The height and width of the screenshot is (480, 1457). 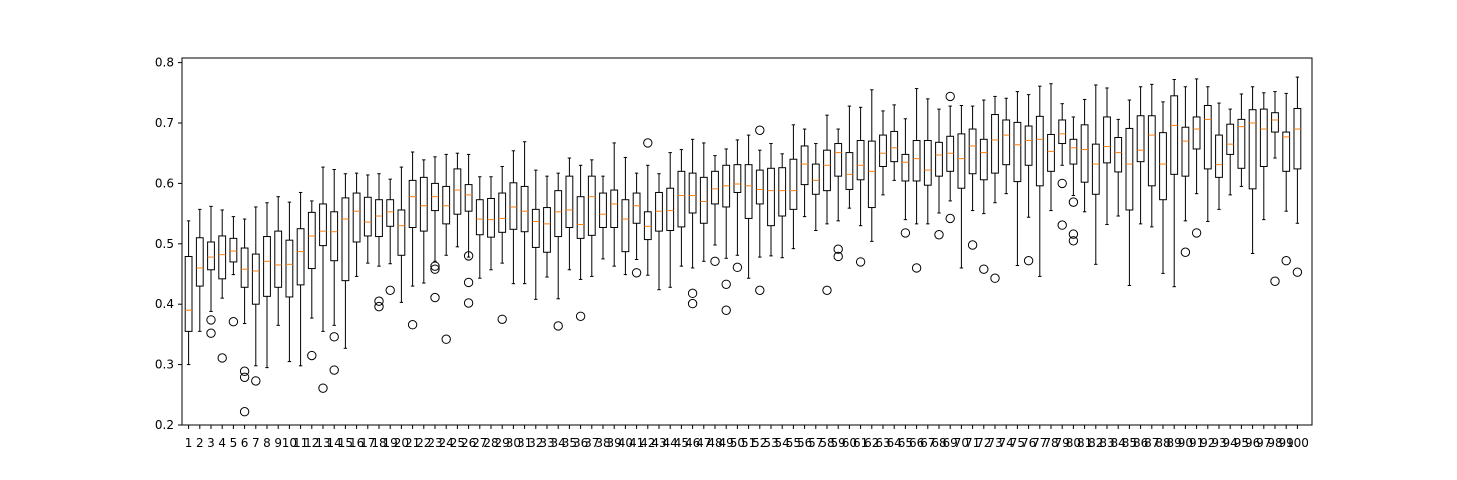 What do you see at coordinates (164, 183) in the screenshot?
I see `y-tick-label: 0.6` at bounding box center [164, 183].